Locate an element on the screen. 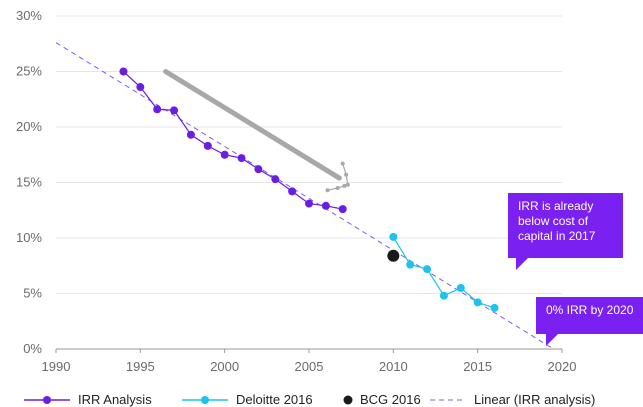 This screenshot has height=407, width=643. y-tick-label: 20% is located at coordinates (29, 126).